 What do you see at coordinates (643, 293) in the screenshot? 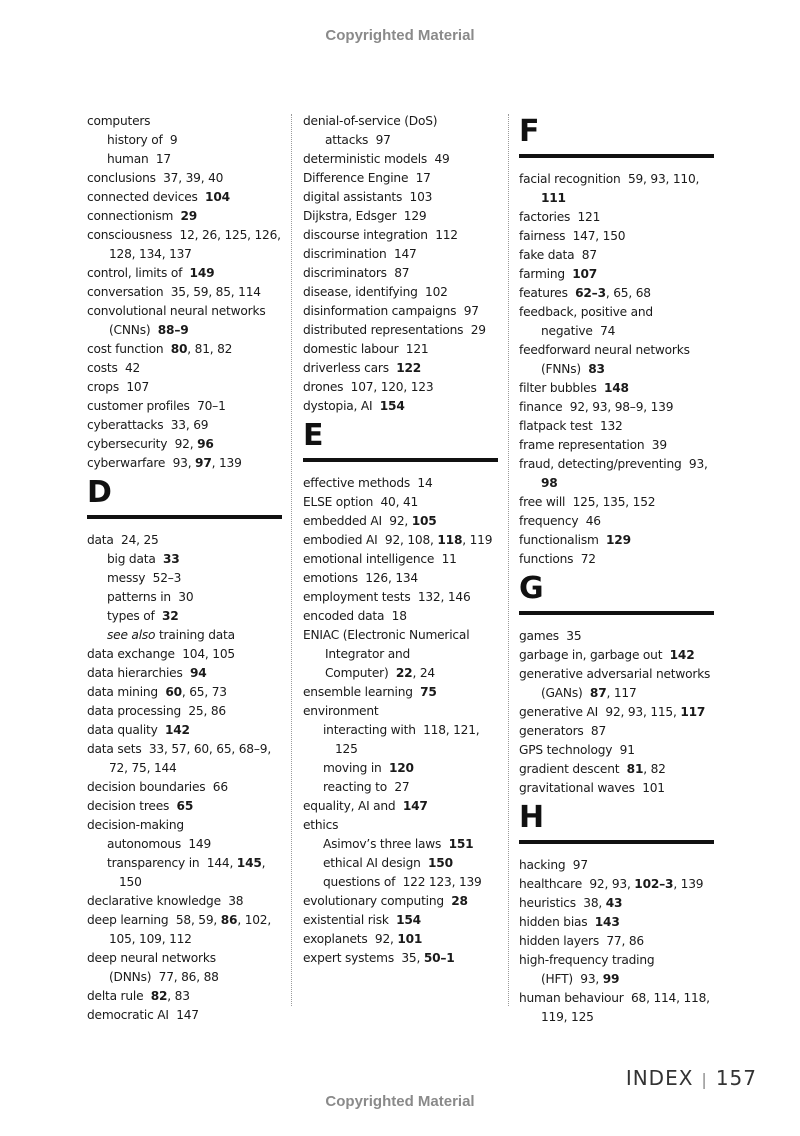
I see `page-reference: 68` at bounding box center [643, 293].